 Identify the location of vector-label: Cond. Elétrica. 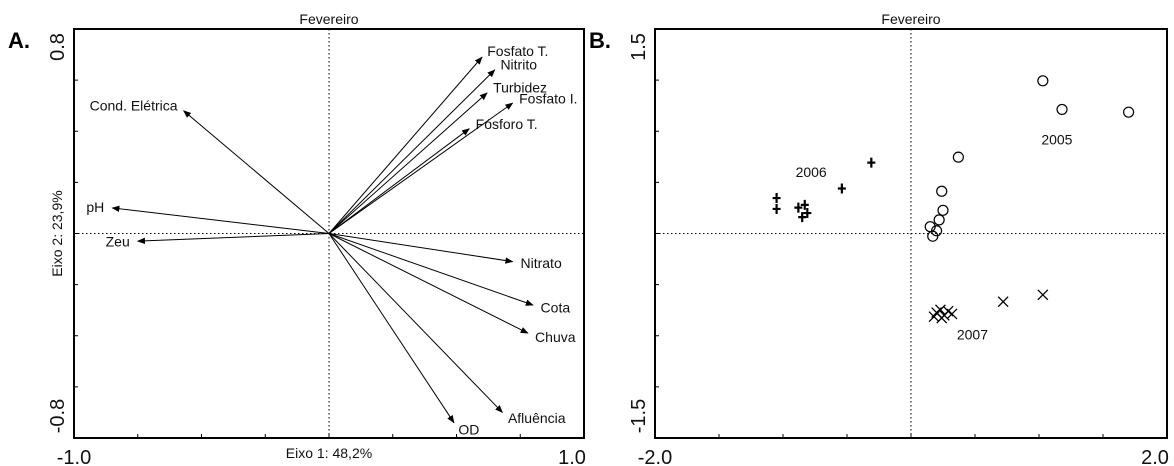
(134, 106).